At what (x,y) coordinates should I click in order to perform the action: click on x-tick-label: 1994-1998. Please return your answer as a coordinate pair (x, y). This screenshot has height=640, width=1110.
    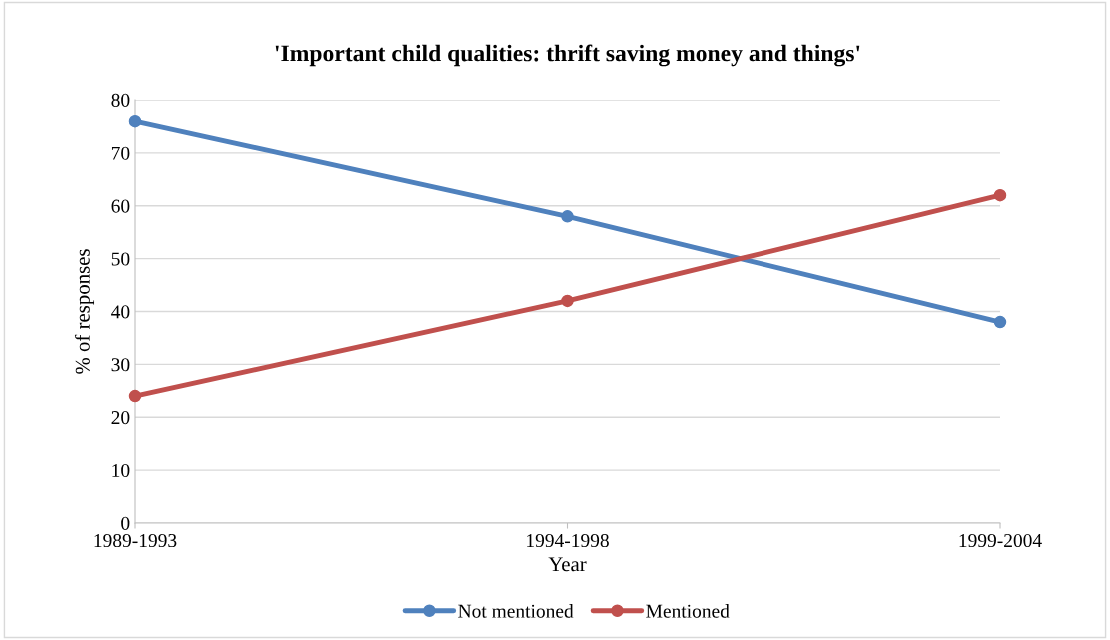
    Looking at the image, I should click on (568, 540).